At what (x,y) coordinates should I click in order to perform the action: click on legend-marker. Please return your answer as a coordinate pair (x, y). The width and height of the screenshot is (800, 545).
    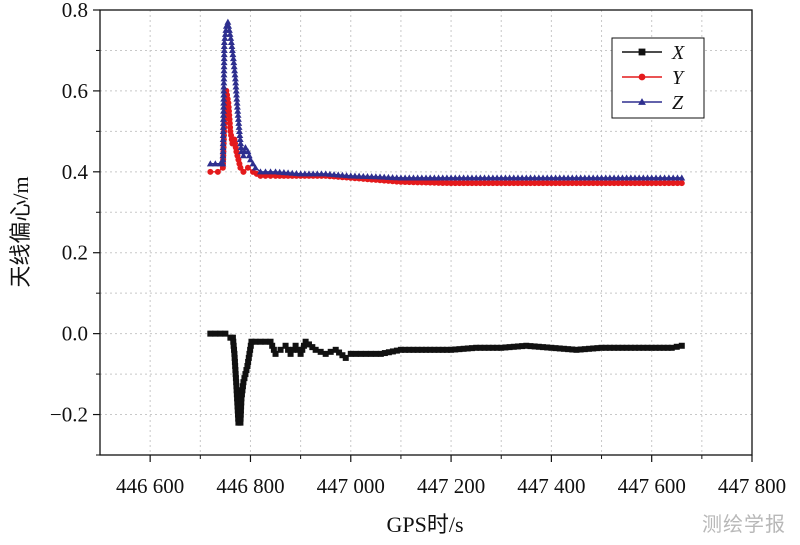
    Looking at the image, I should click on (642, 52).